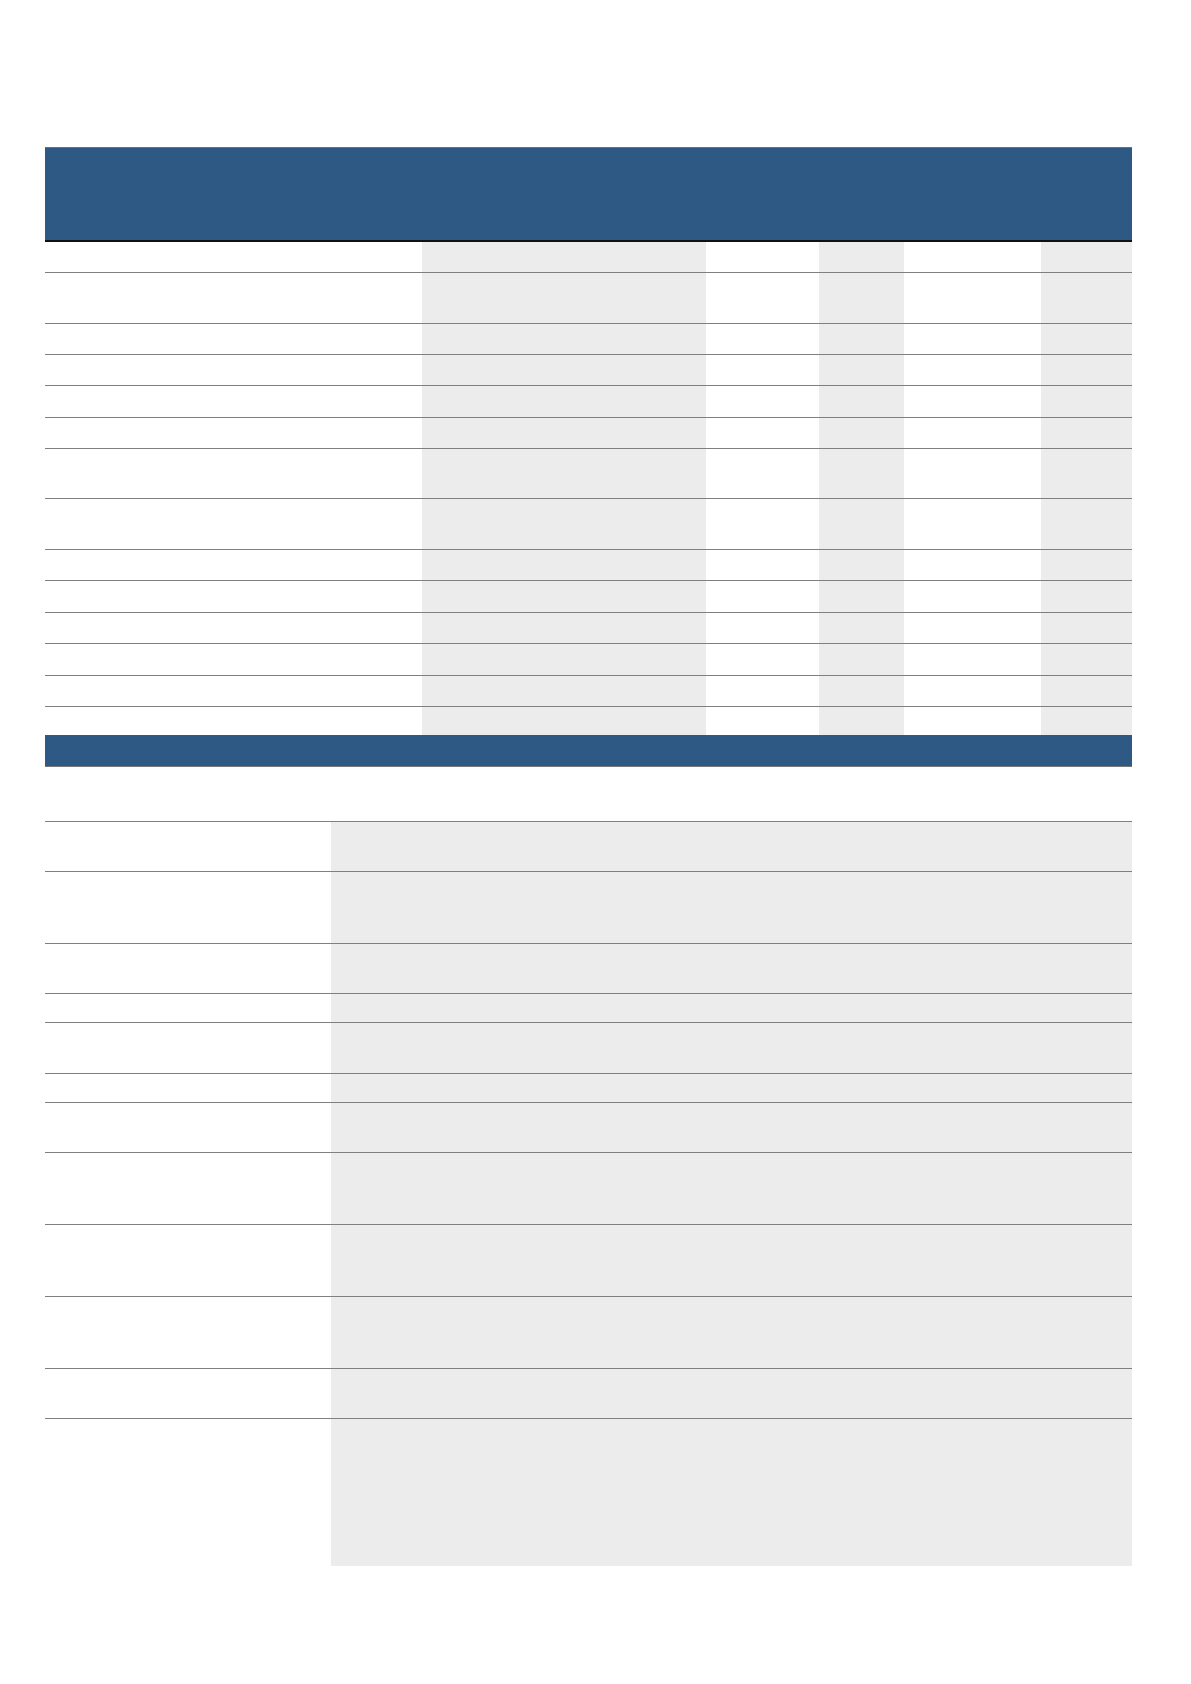 The width and height of the screenshot is (1191, 1684). I want to click on table-header, so click(589, 194).